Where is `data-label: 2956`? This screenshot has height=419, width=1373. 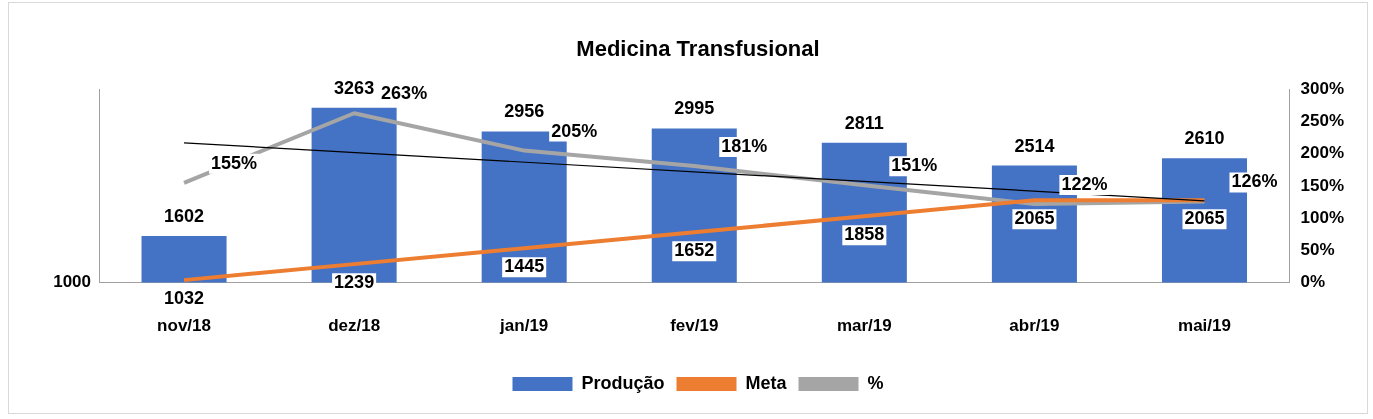 data-label: 2956 is located at coordinates (524, 111).